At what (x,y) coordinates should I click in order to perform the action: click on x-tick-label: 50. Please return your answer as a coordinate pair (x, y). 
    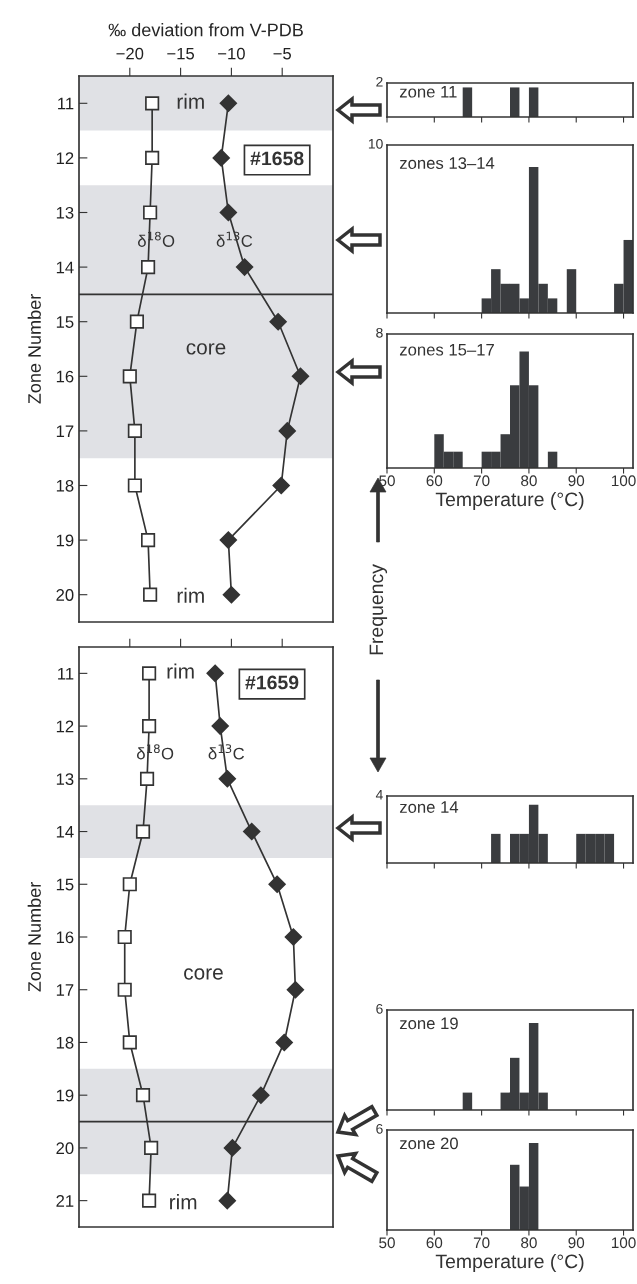
    Looking at the image, I should click on (387, 1243).